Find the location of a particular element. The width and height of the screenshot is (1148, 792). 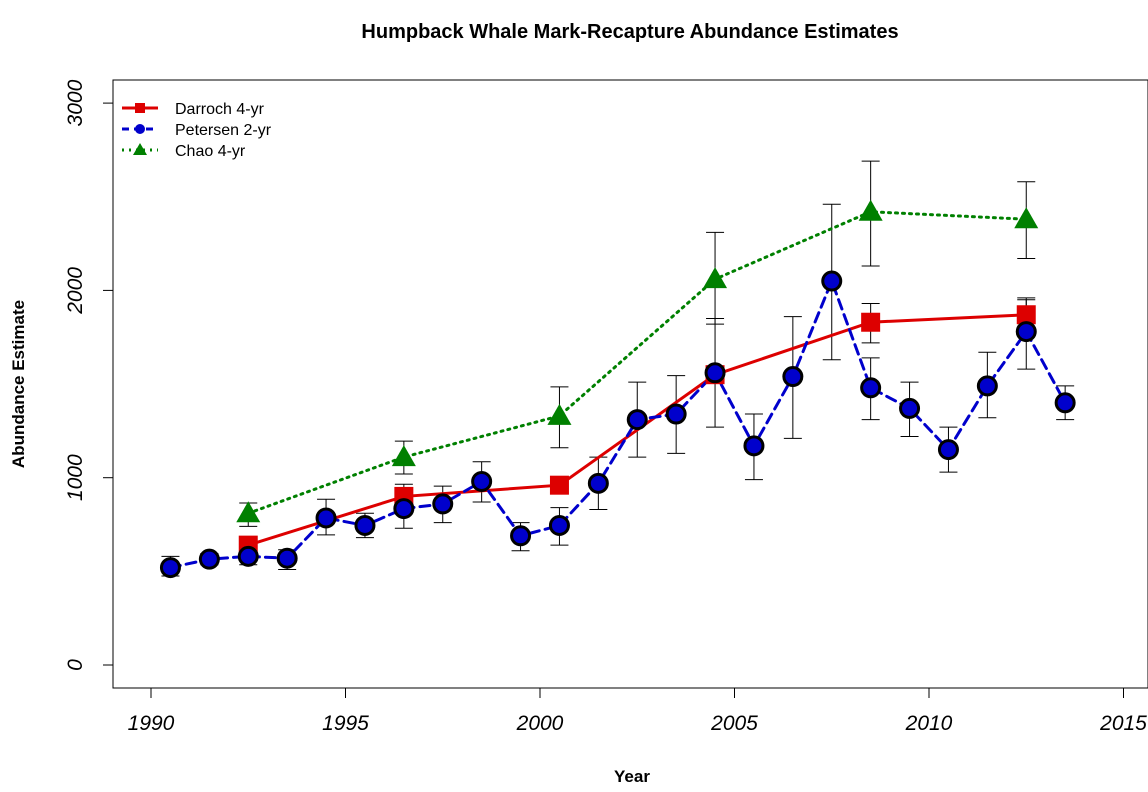

x-tick-label: 2015 is located at coordinates (1123, 723).